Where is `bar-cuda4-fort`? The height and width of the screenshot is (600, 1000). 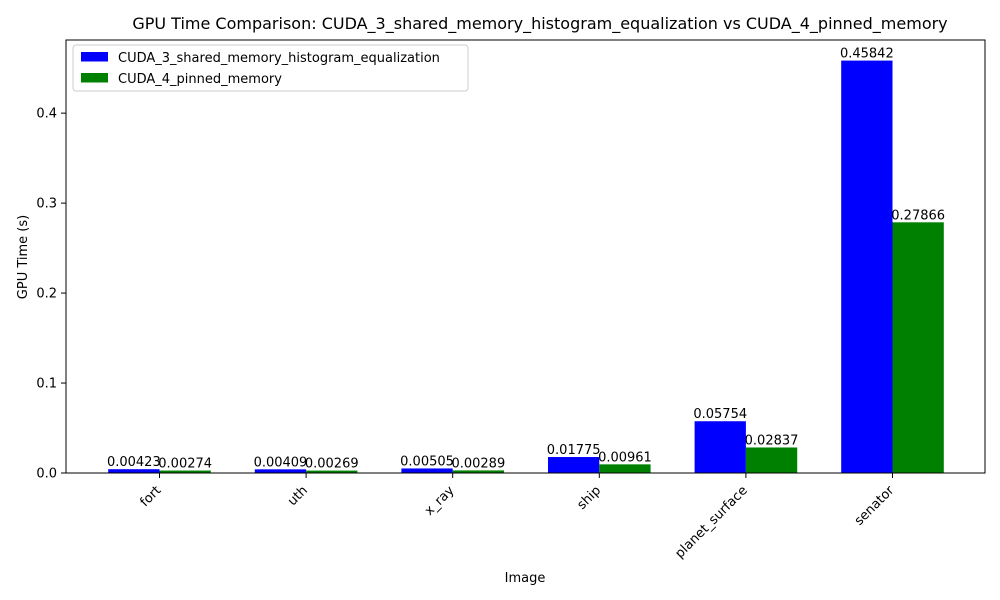
bar-cuda4-fort is located at coordinates (185, 471).